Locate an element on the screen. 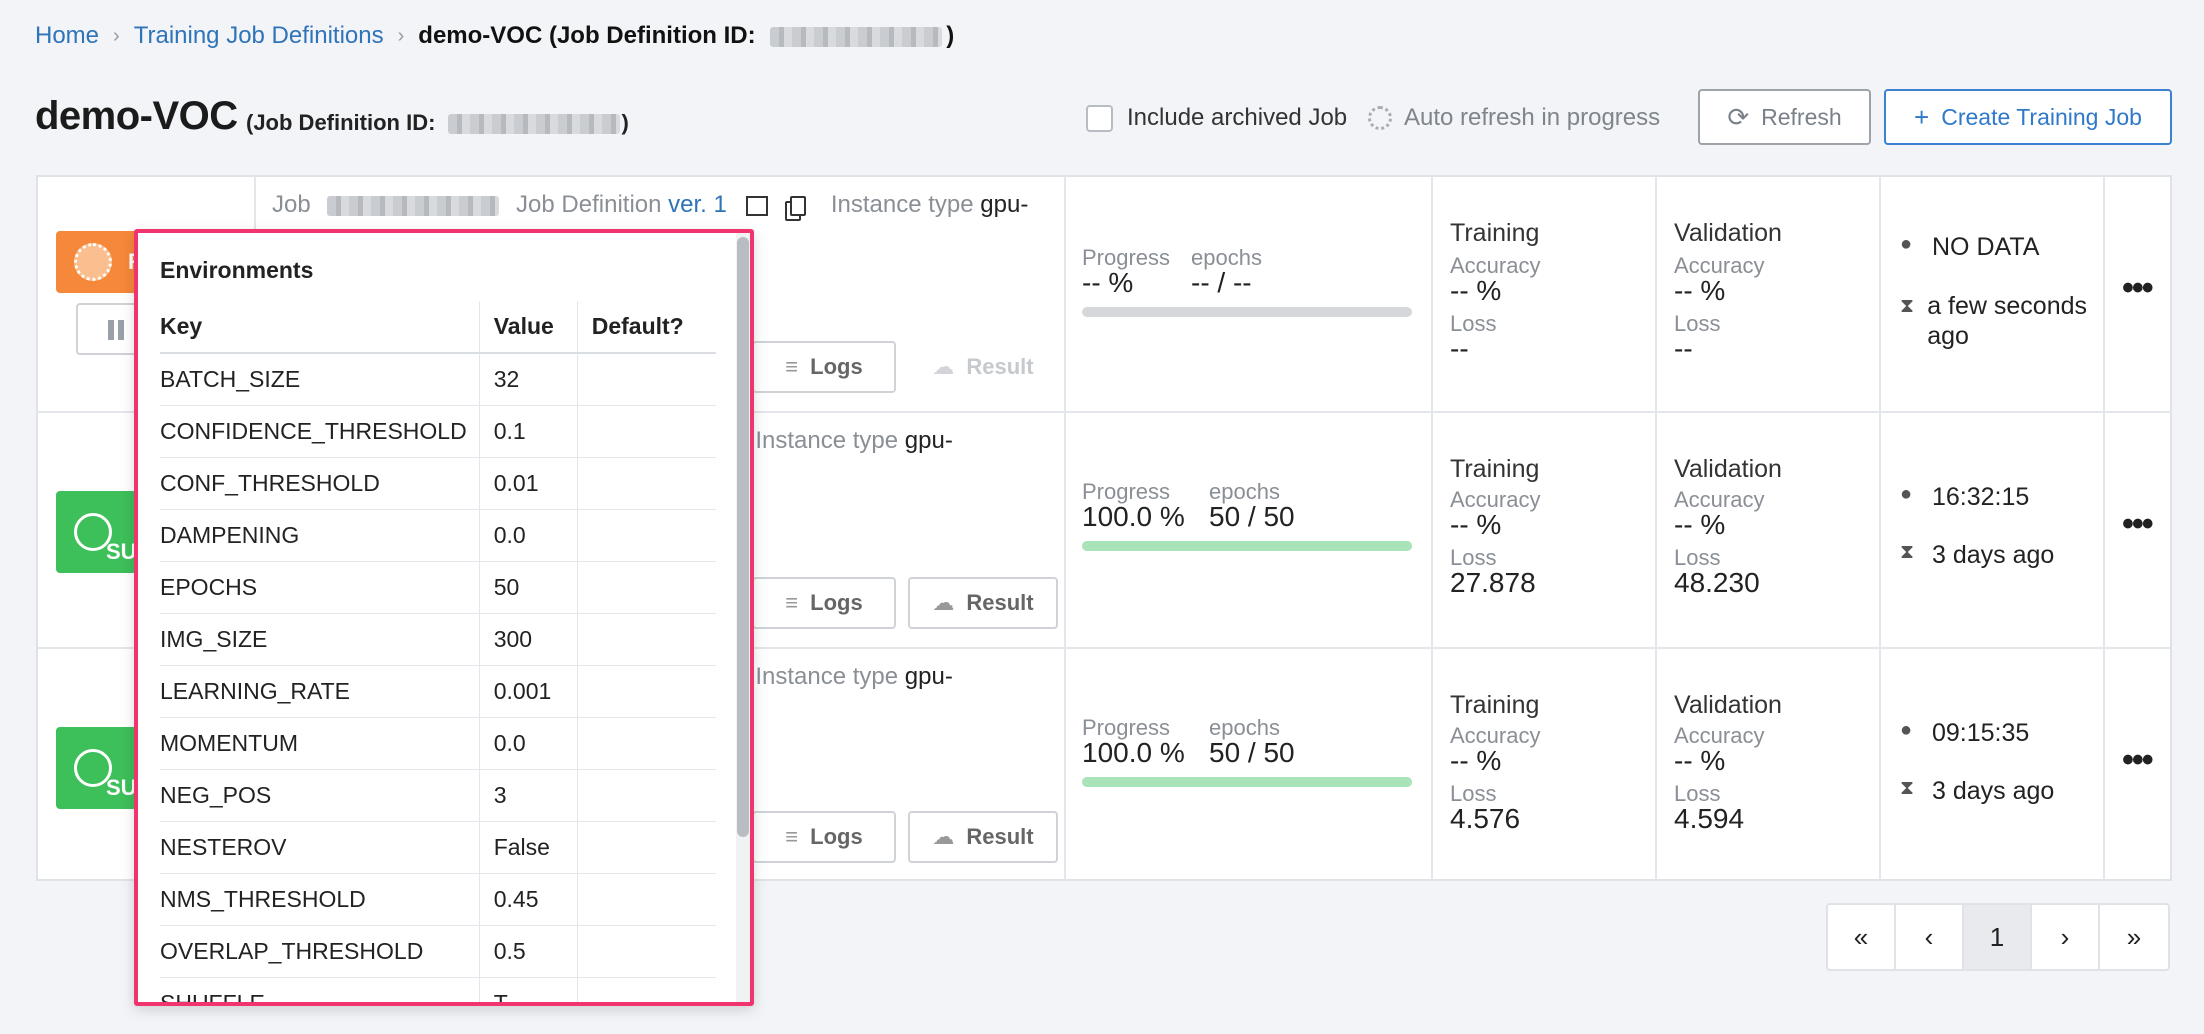 This screenshot has height=1034, width=2204. include-archived-label: Include archived Job is located at coordinates (1237, 117).